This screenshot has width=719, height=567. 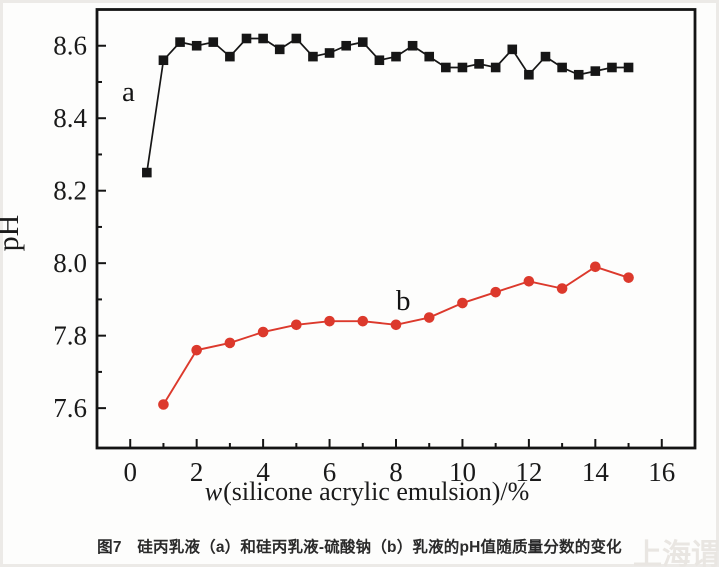 I want to click on x-axis-title-symbol: w, so click(x=213, y=491).